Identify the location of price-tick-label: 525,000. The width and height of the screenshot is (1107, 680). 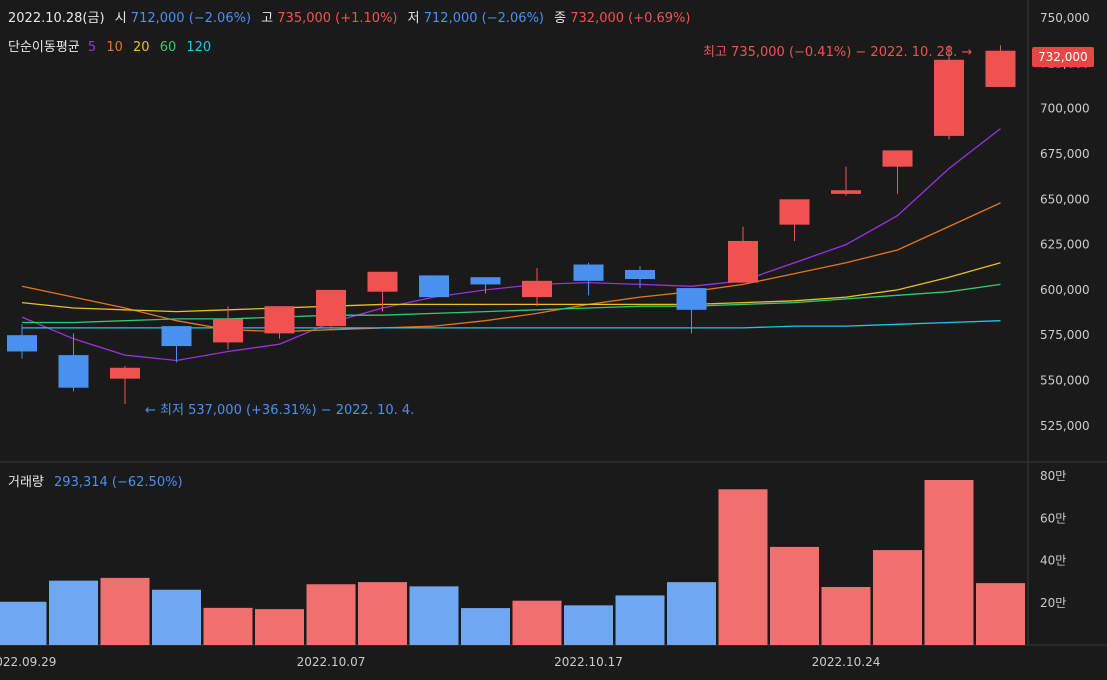
(1065, 426).